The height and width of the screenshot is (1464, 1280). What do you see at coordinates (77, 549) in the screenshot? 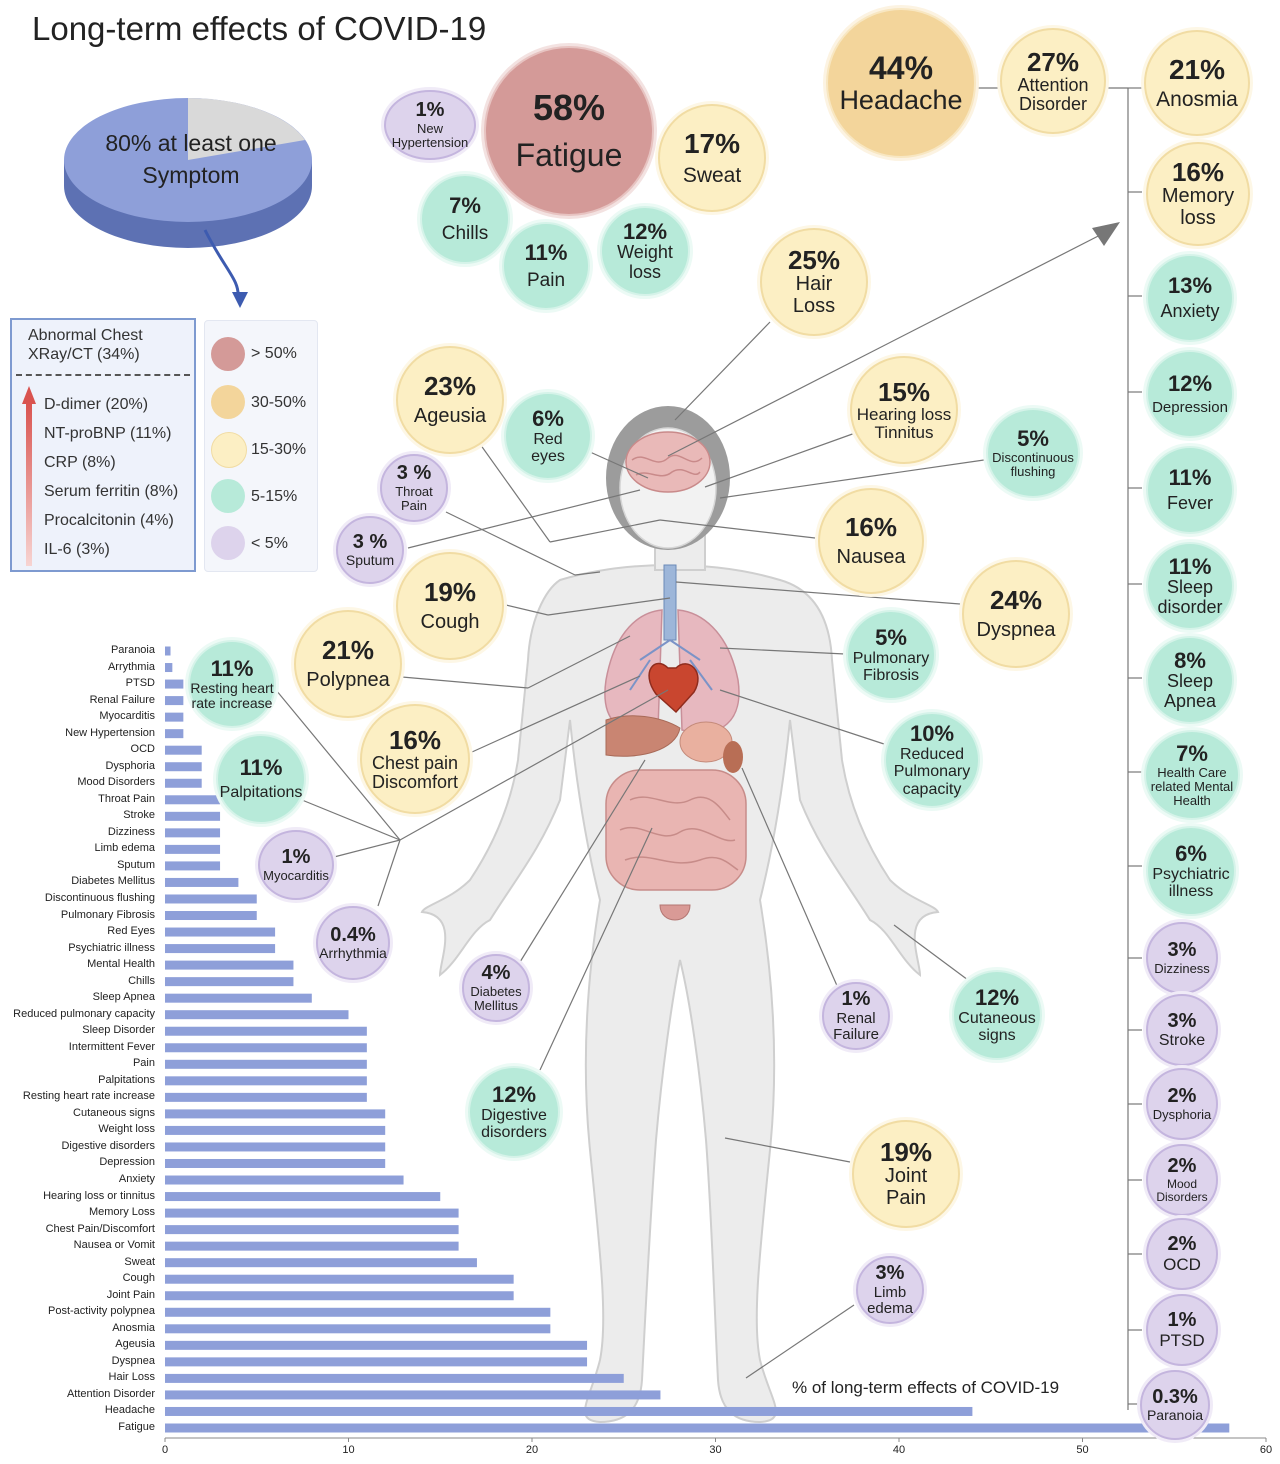
I see `biomarker-item: IL-6 (3%)` at bounding box center [77, 549].